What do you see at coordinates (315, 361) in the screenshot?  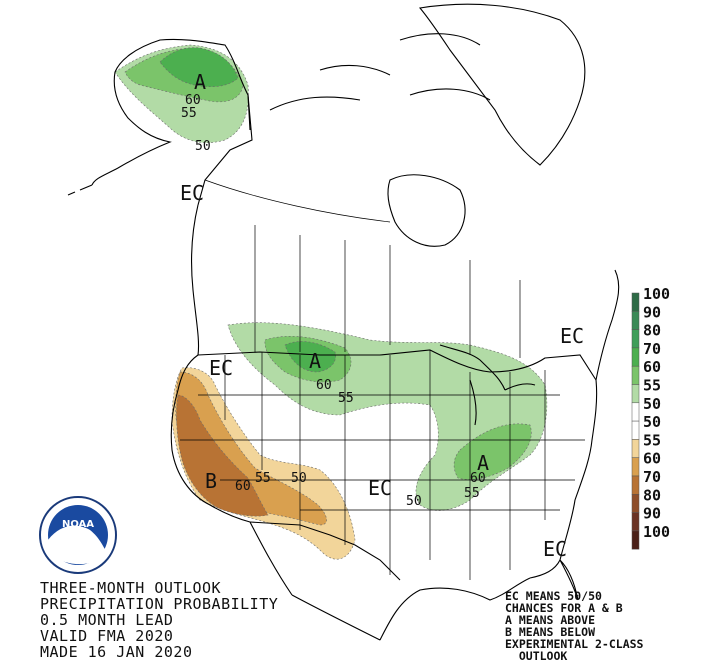 I see `northern-plains-above-label: A` at bounding box center [315, 361].